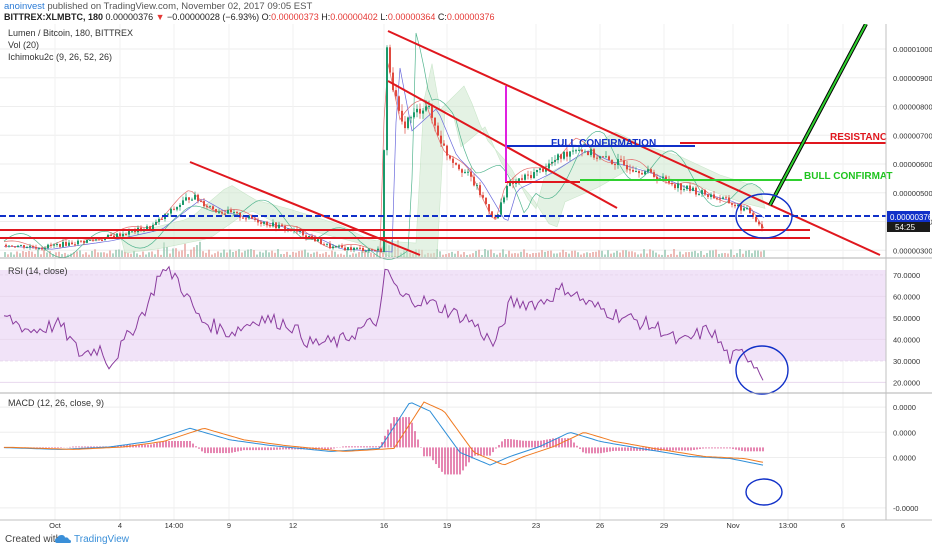  What do you see at coordinates (174, 525) in the screenshot?
I see `time-tick-label: 14:00` at bounding box center [174, 525].